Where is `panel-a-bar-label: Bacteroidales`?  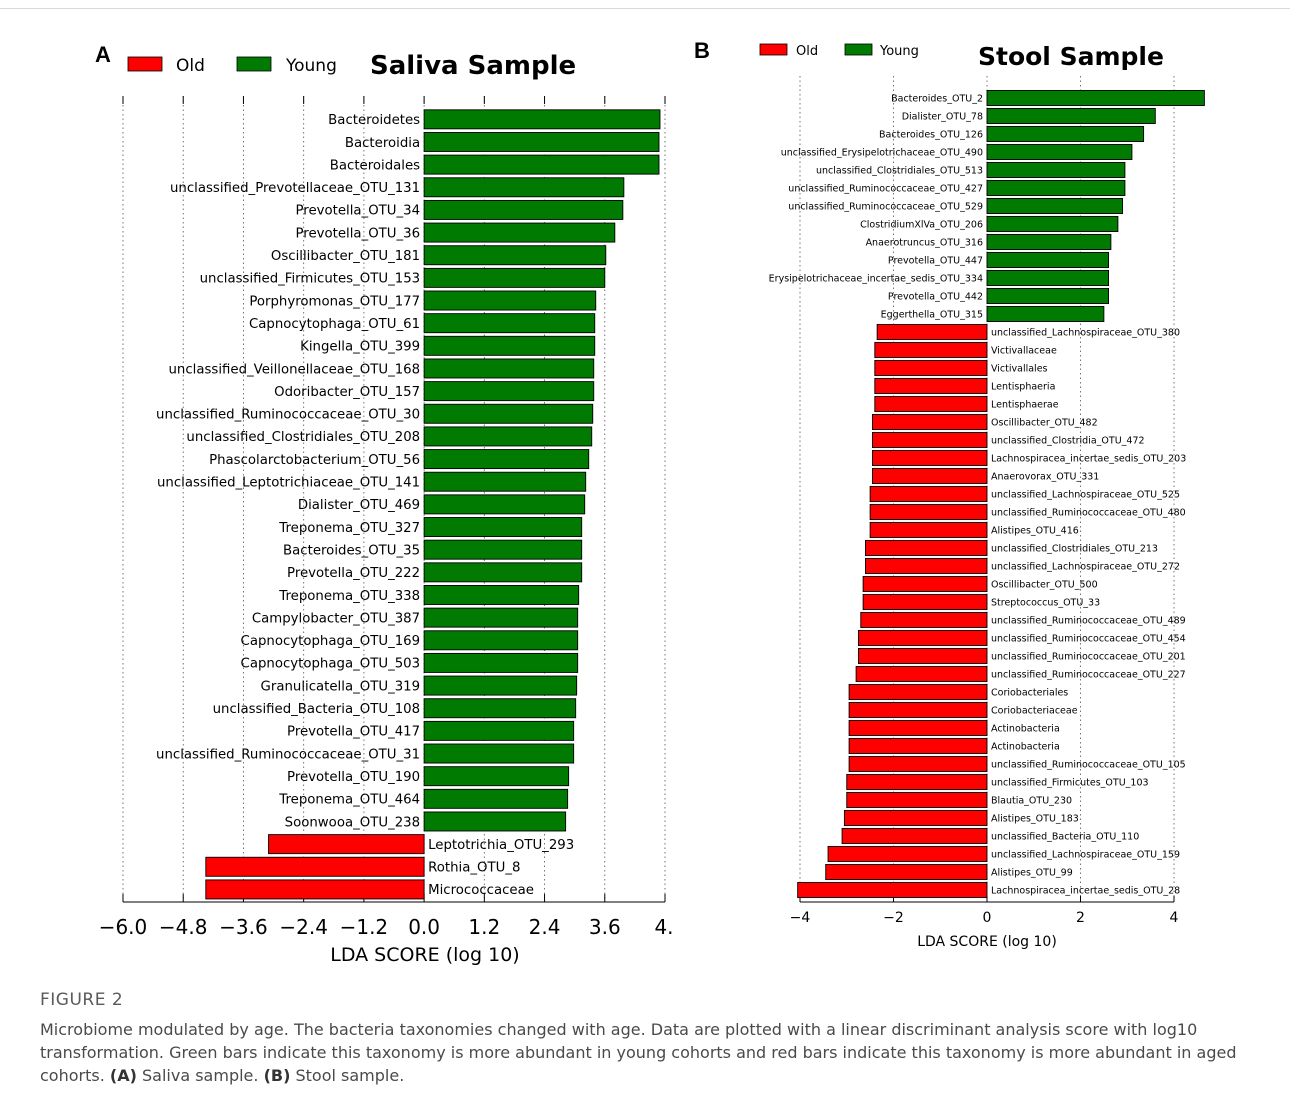
panel-a-bar-label: Bacteroidales is located at coordinates (375, 165).